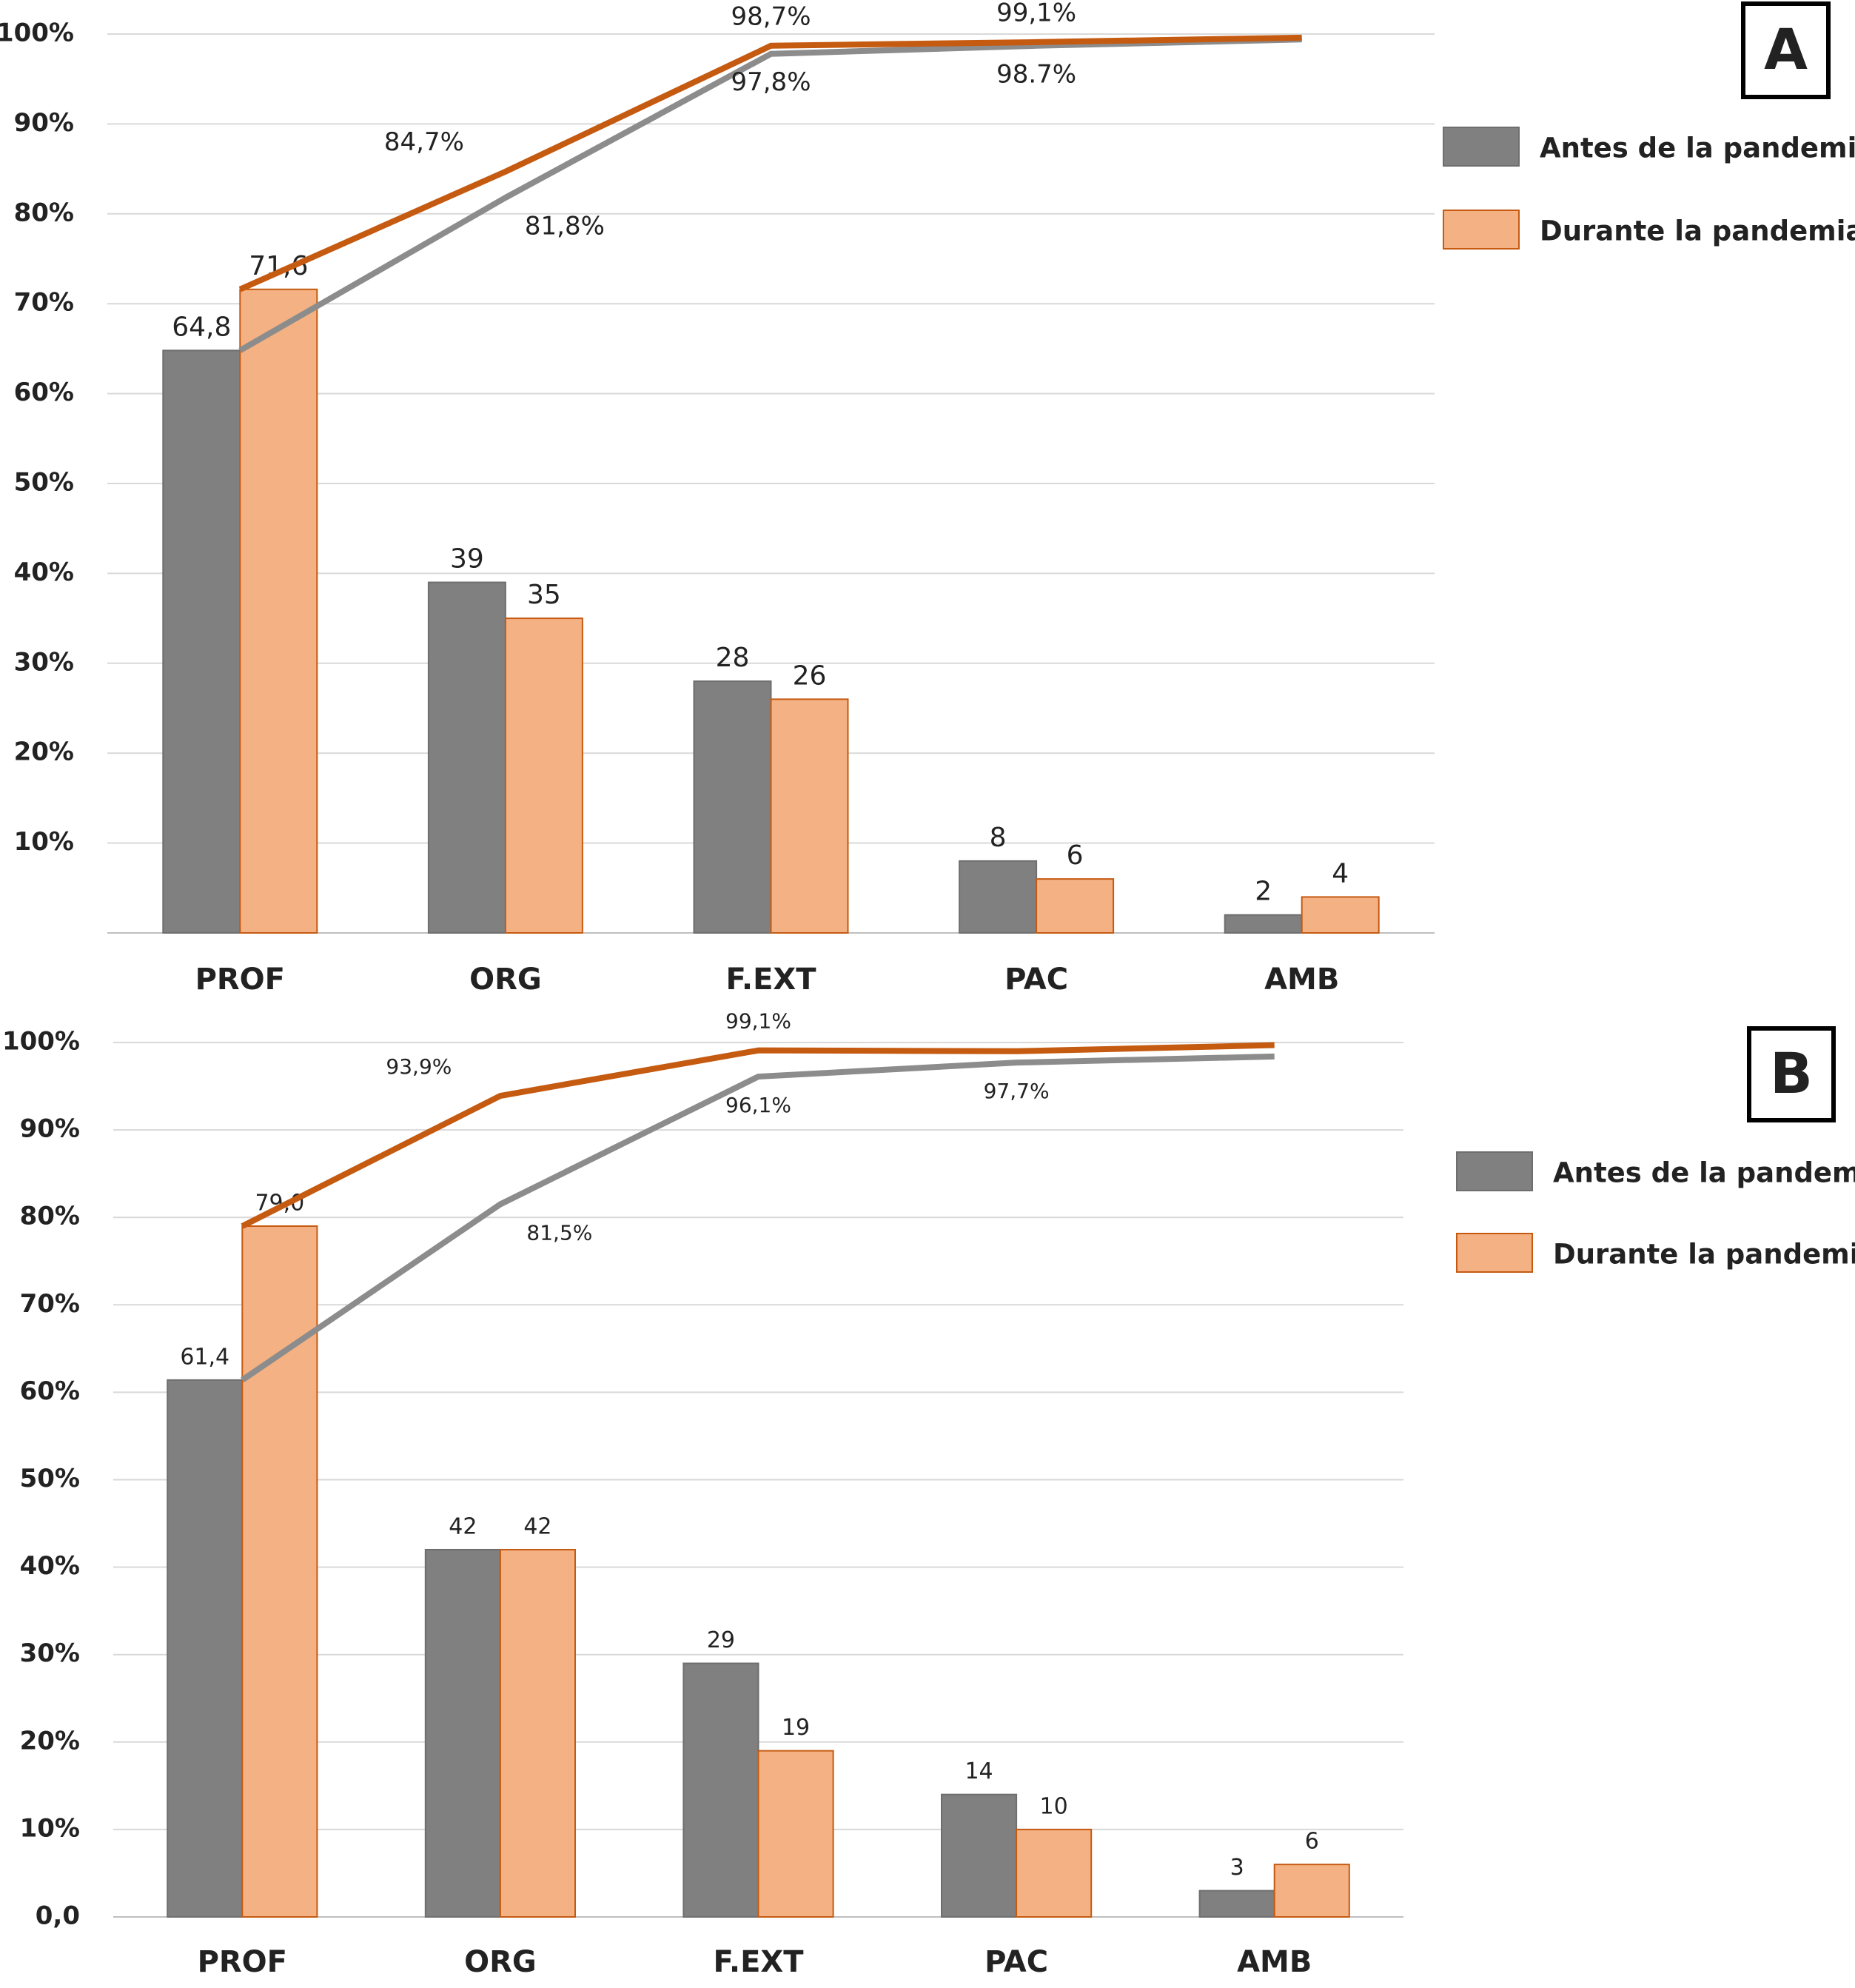  I want to click on bar-value-label: 61,4, so click(204, 1357).